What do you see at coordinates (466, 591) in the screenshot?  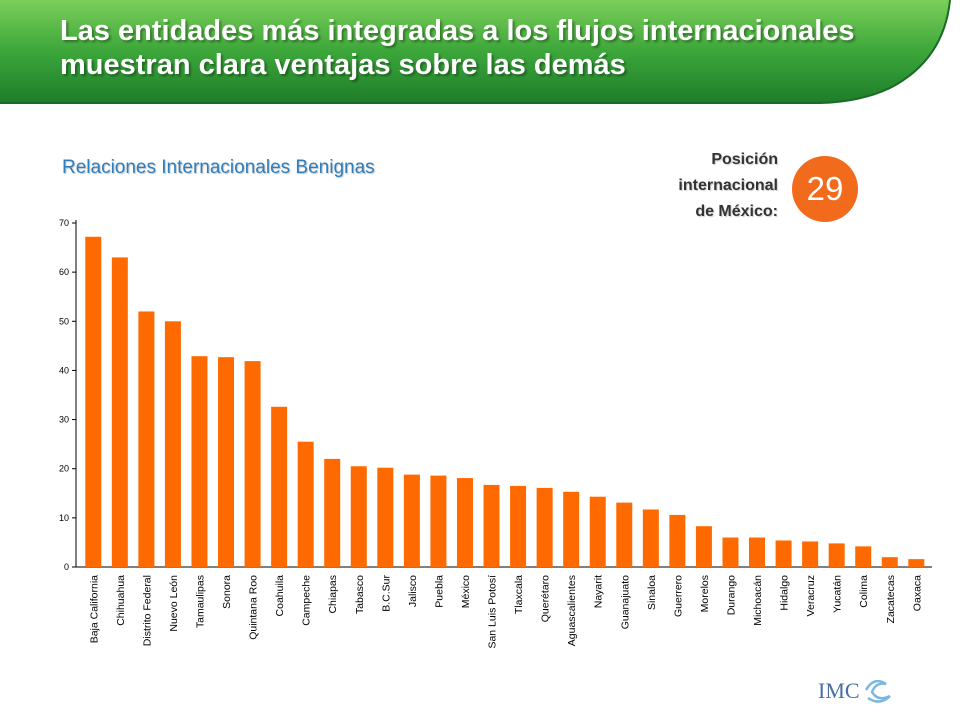 I see `category-label: México` at bounding box center [466, 591].